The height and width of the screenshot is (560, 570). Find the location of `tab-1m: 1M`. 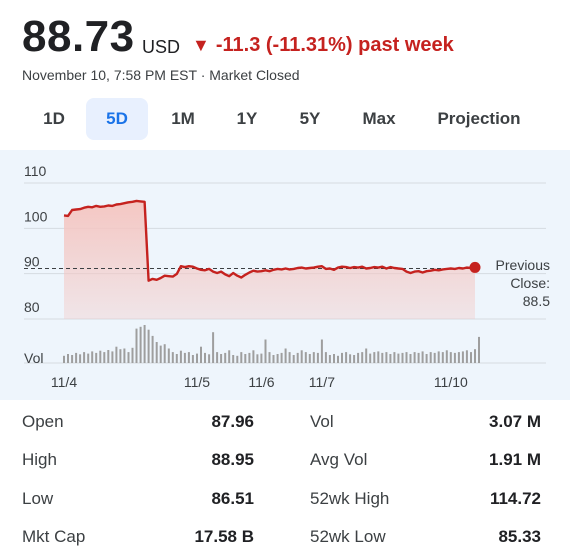

tab-1m: 1M is located at coordinates (183, 118).